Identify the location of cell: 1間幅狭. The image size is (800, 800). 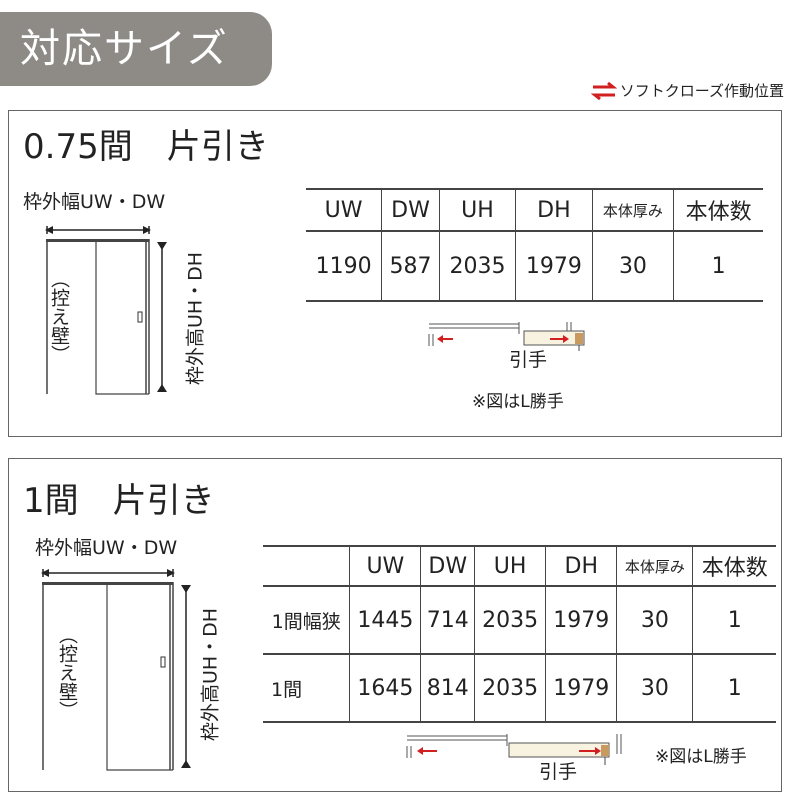
(306, 621).